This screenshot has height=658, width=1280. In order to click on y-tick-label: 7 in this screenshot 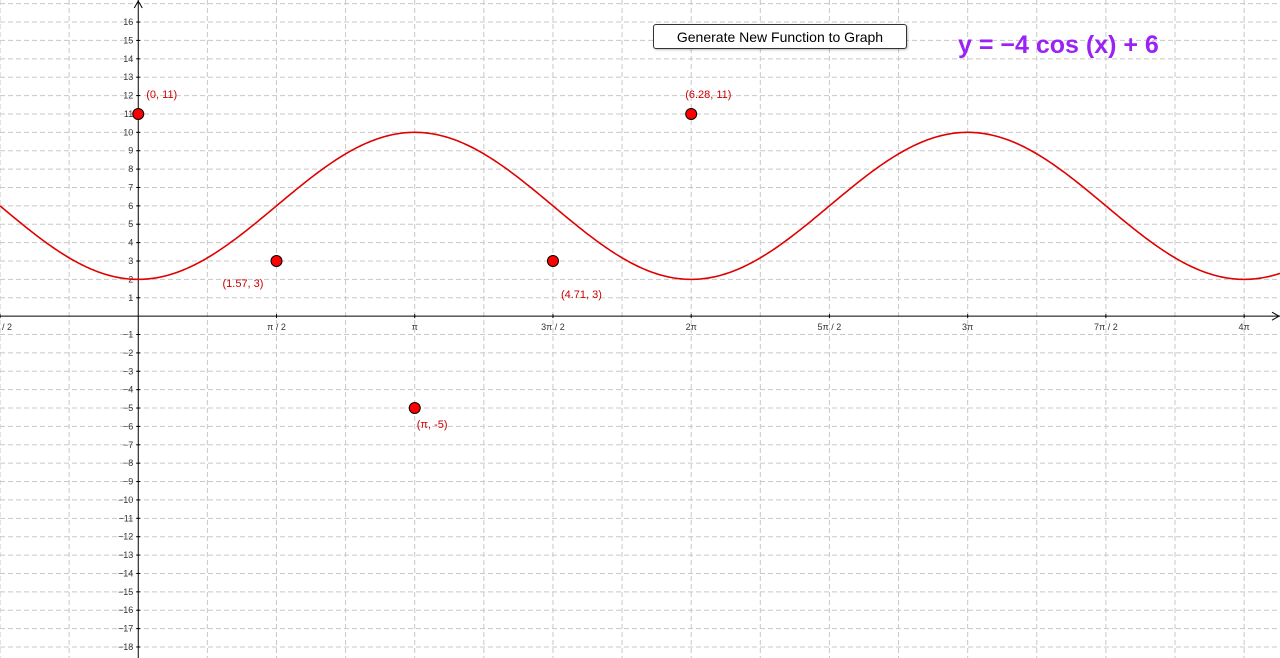, I will do `click(130, 187)`.